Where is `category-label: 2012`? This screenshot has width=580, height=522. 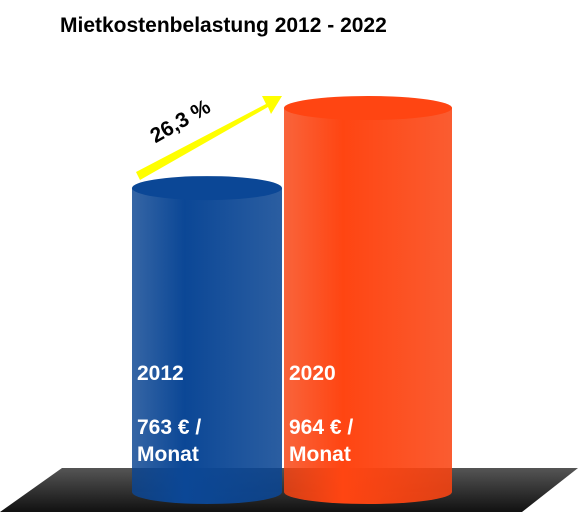
category-label: 2012 is located at coordinates (160, 373).